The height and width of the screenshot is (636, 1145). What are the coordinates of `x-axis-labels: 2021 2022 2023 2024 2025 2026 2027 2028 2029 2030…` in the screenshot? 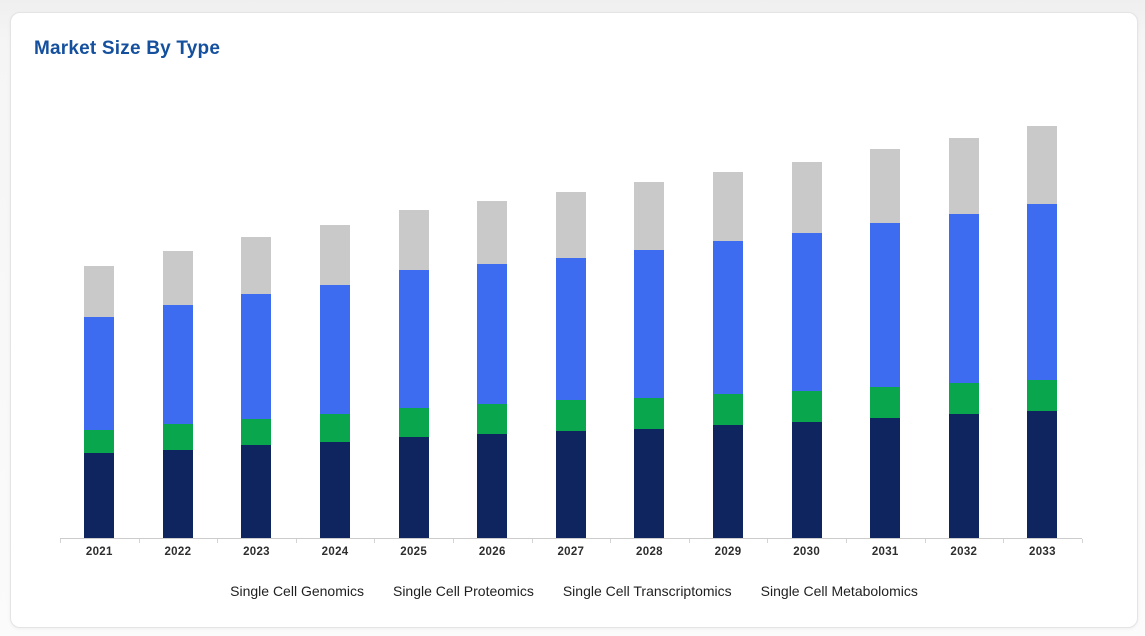 It's located at (571, 548).